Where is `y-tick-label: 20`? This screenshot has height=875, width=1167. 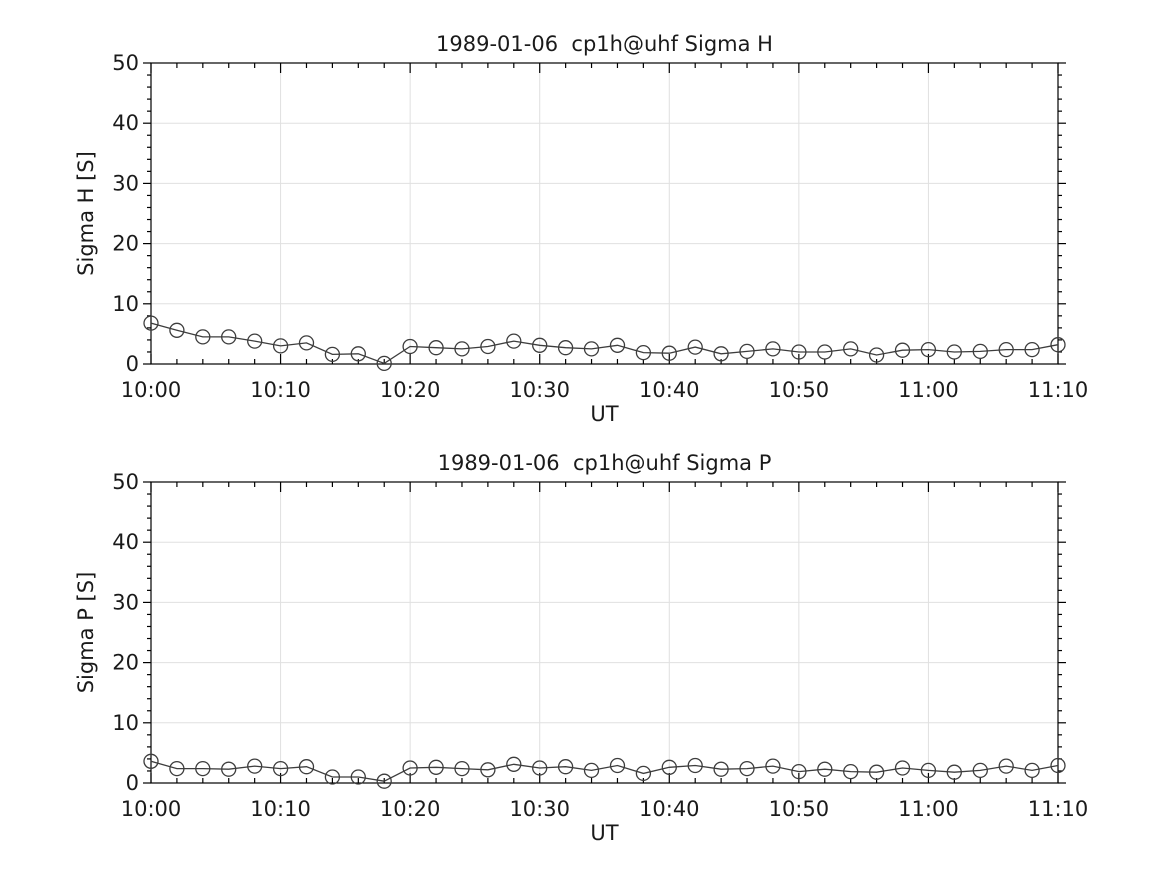 y-tick-label: 20 is located at coordinates (125, 244).